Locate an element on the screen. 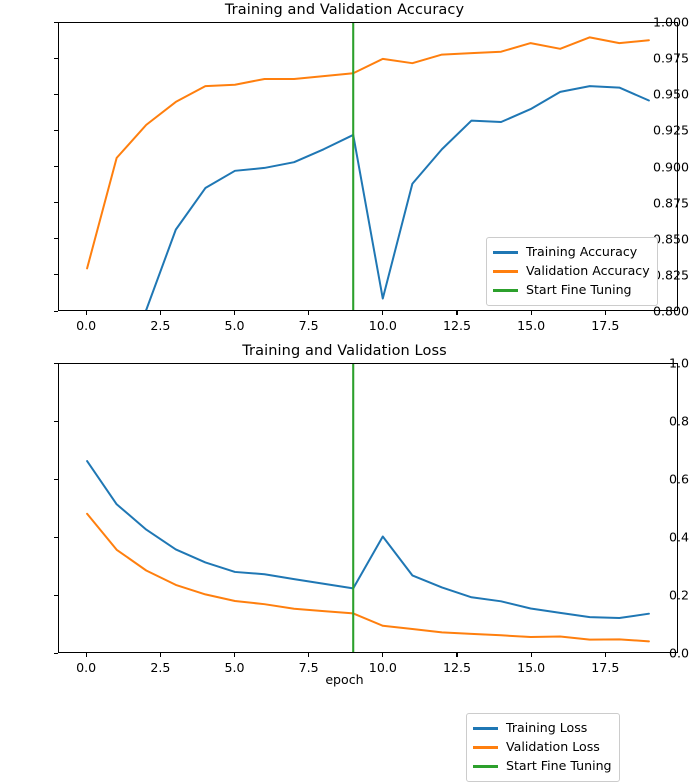  y-tick-label: 0.875 is located at coordinates (670, 203).